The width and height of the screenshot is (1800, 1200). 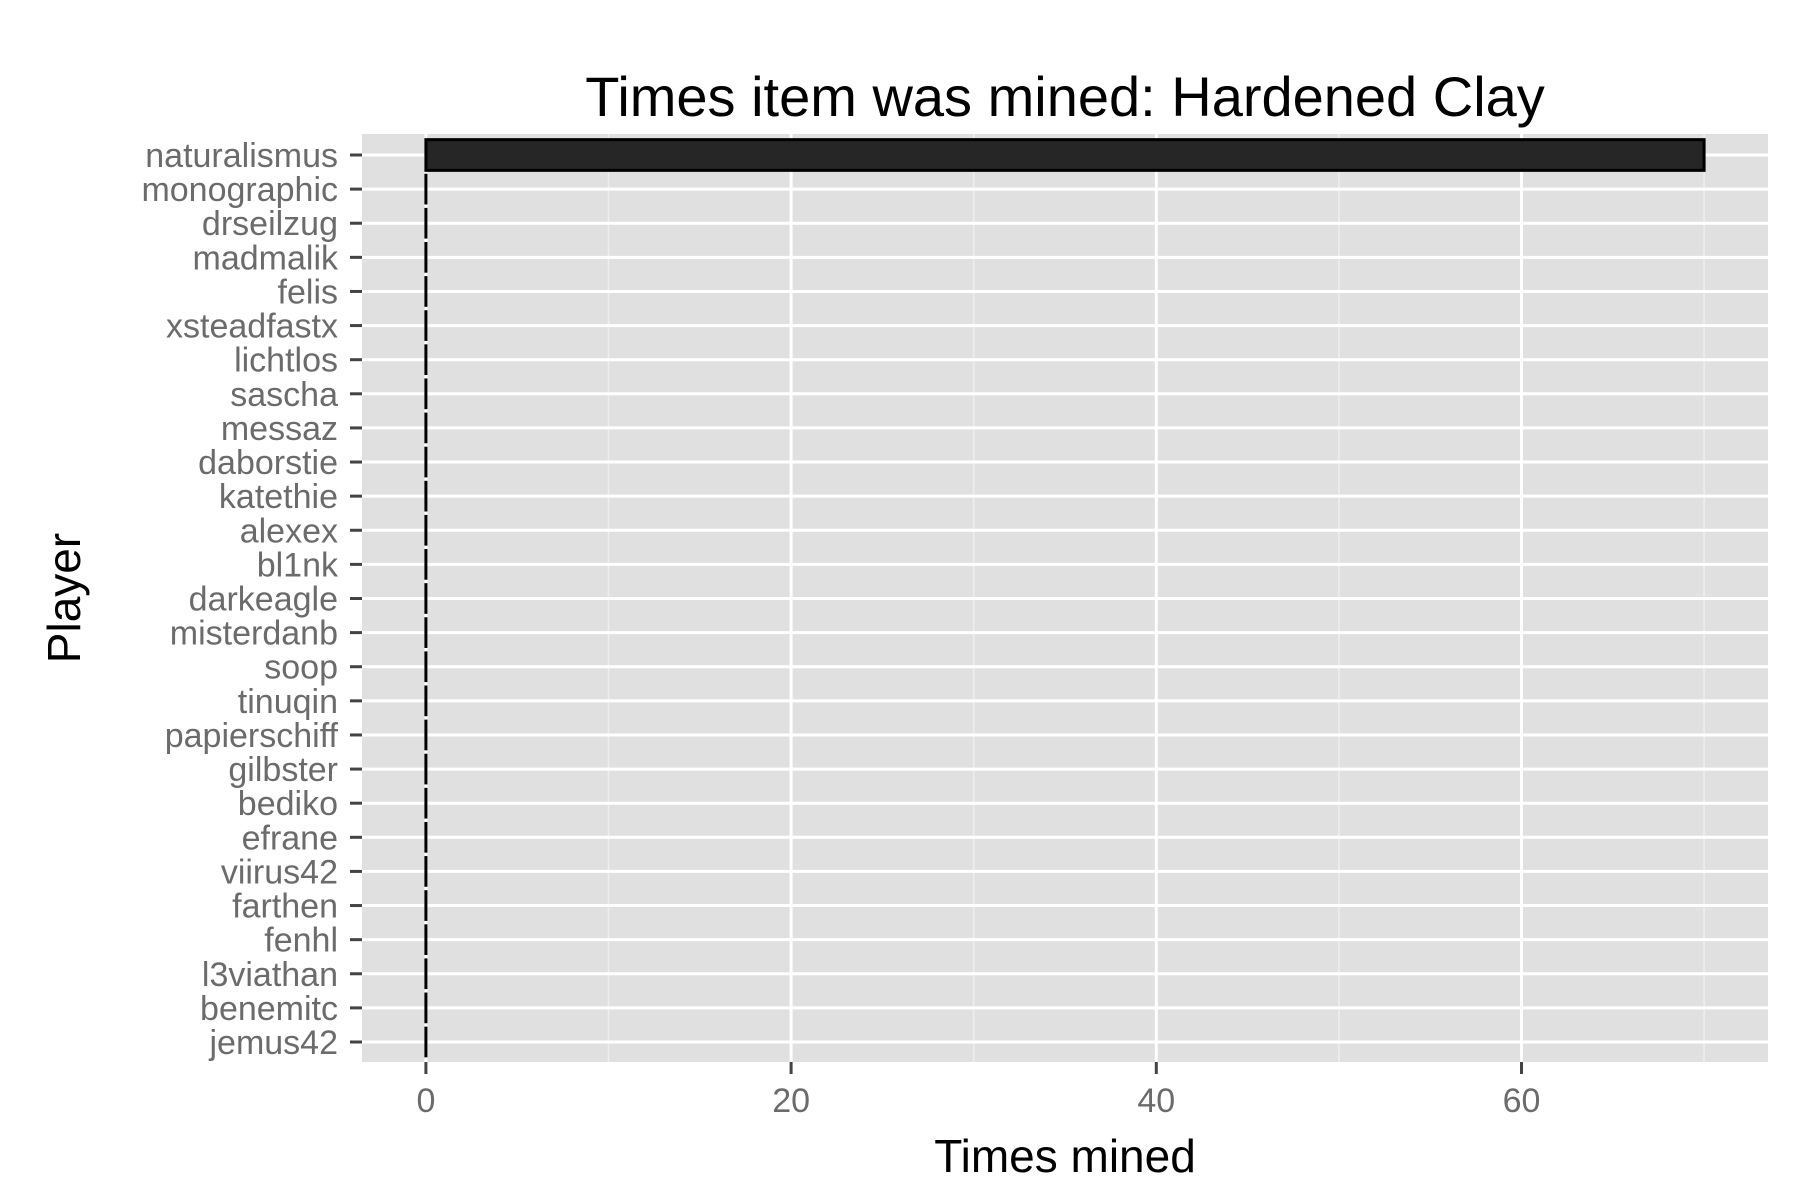 I want to click on x-tick-label: 60, so click(x=1522, y=1101).